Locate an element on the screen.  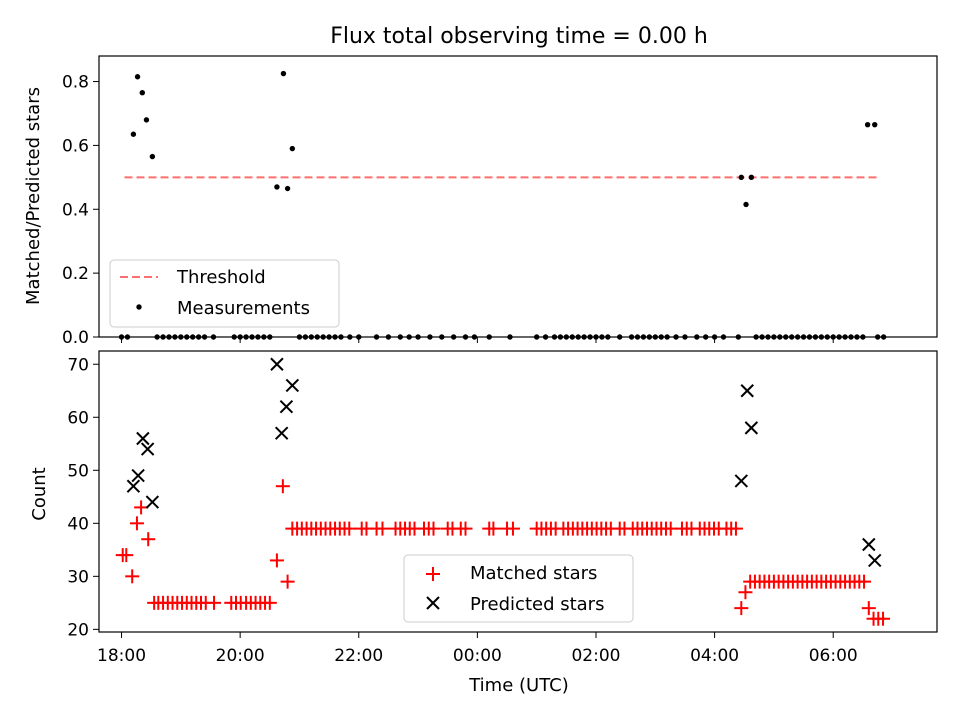
x-tick-label: 00:00 is located at coordinates (477, 656).